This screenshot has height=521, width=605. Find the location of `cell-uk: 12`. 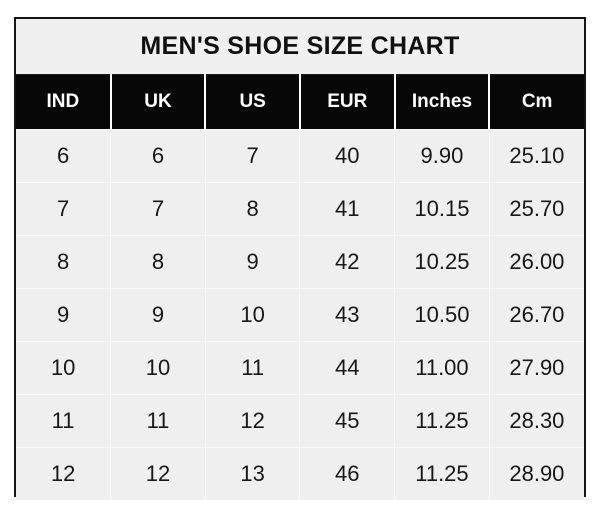

cell-uk: 12 is located at coordinates (158, 473).